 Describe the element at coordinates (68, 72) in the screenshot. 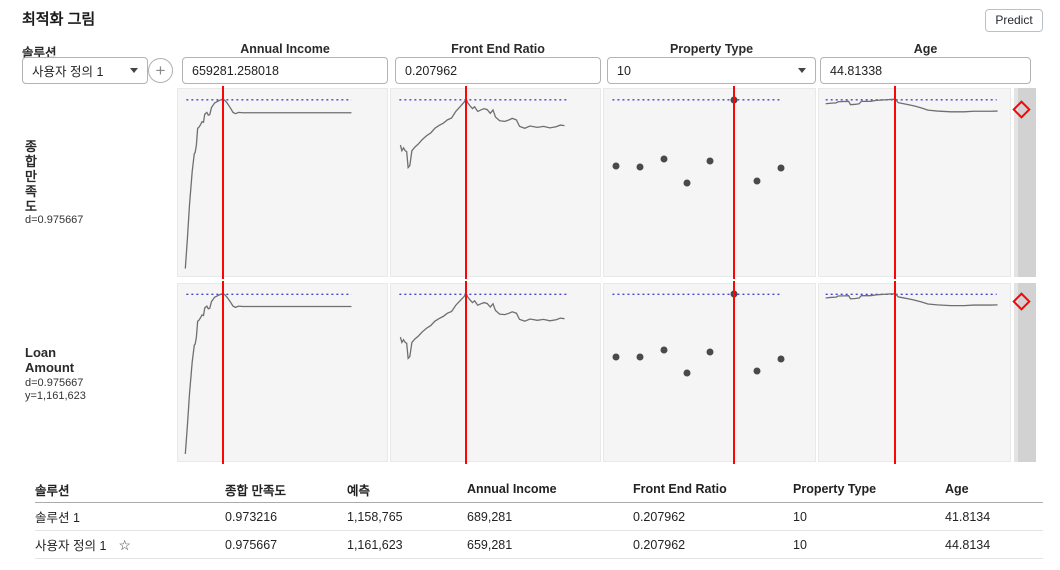

I see `solution-select-value: 사용자 정의 1` at that location.